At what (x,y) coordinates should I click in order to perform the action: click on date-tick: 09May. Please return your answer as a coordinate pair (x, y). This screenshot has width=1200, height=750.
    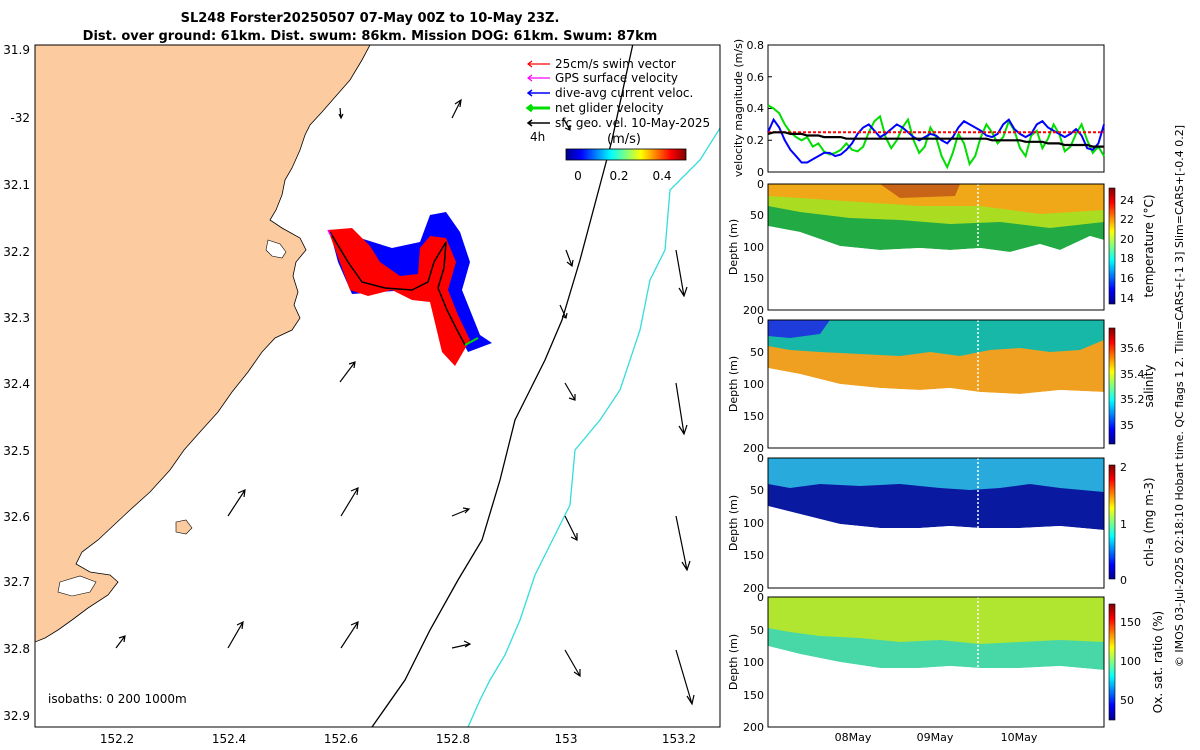
    Looking at the image, I should click on (935, 737).